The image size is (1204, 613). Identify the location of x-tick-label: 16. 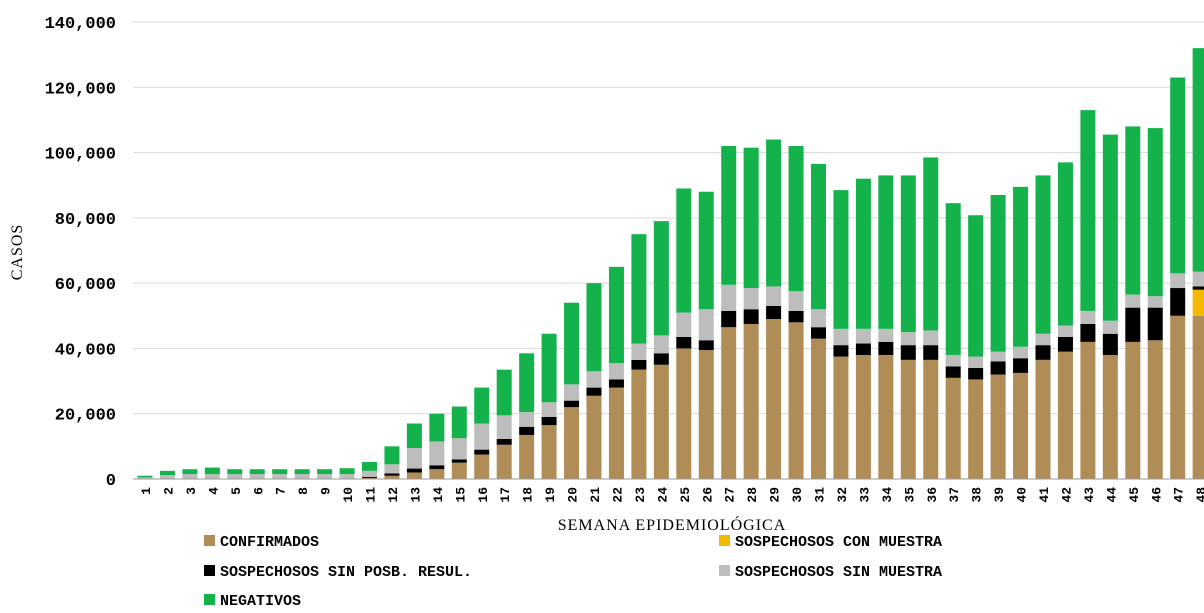
(483, 495).